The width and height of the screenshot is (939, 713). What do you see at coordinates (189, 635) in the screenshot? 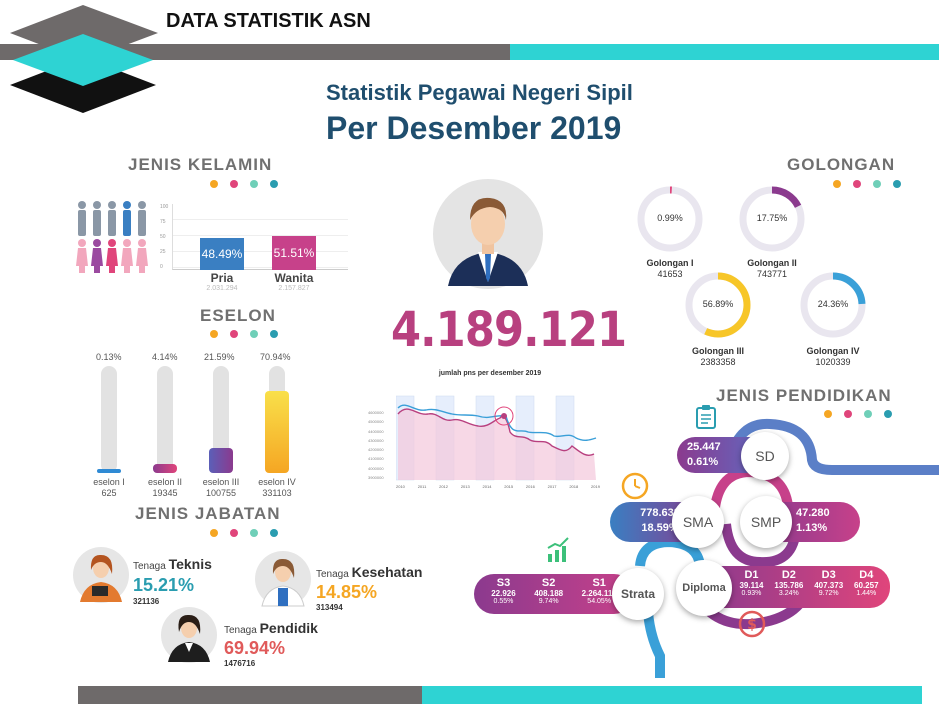
I see `pendidik-woman-avatar` at bounding box center [189, 635].